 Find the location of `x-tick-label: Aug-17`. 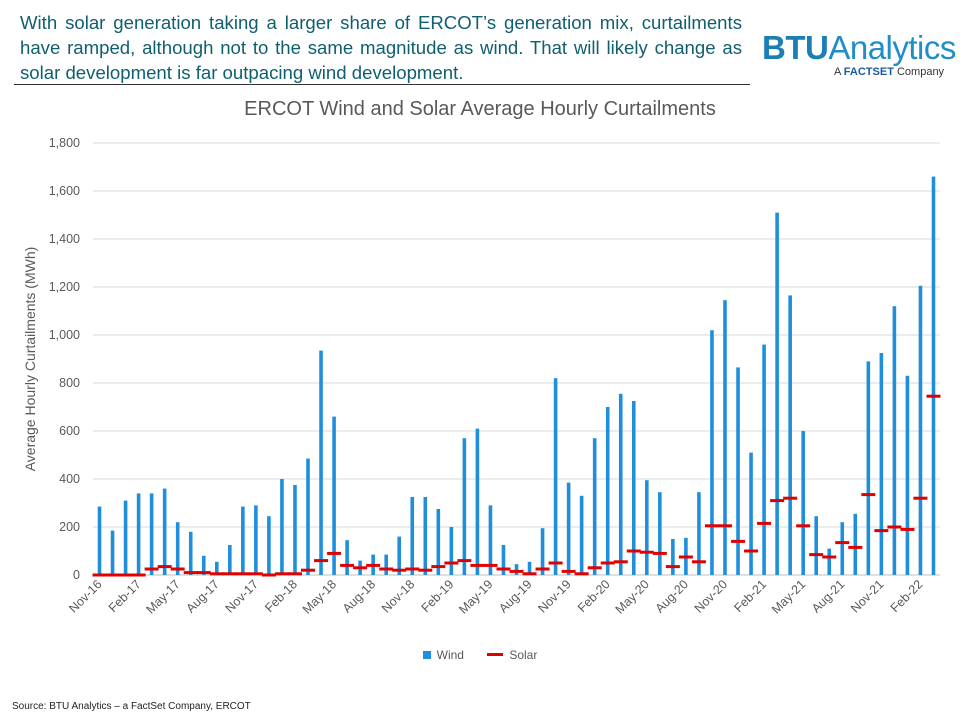

x-tick-label: Aug-17 is located at coordinates (203, 596).